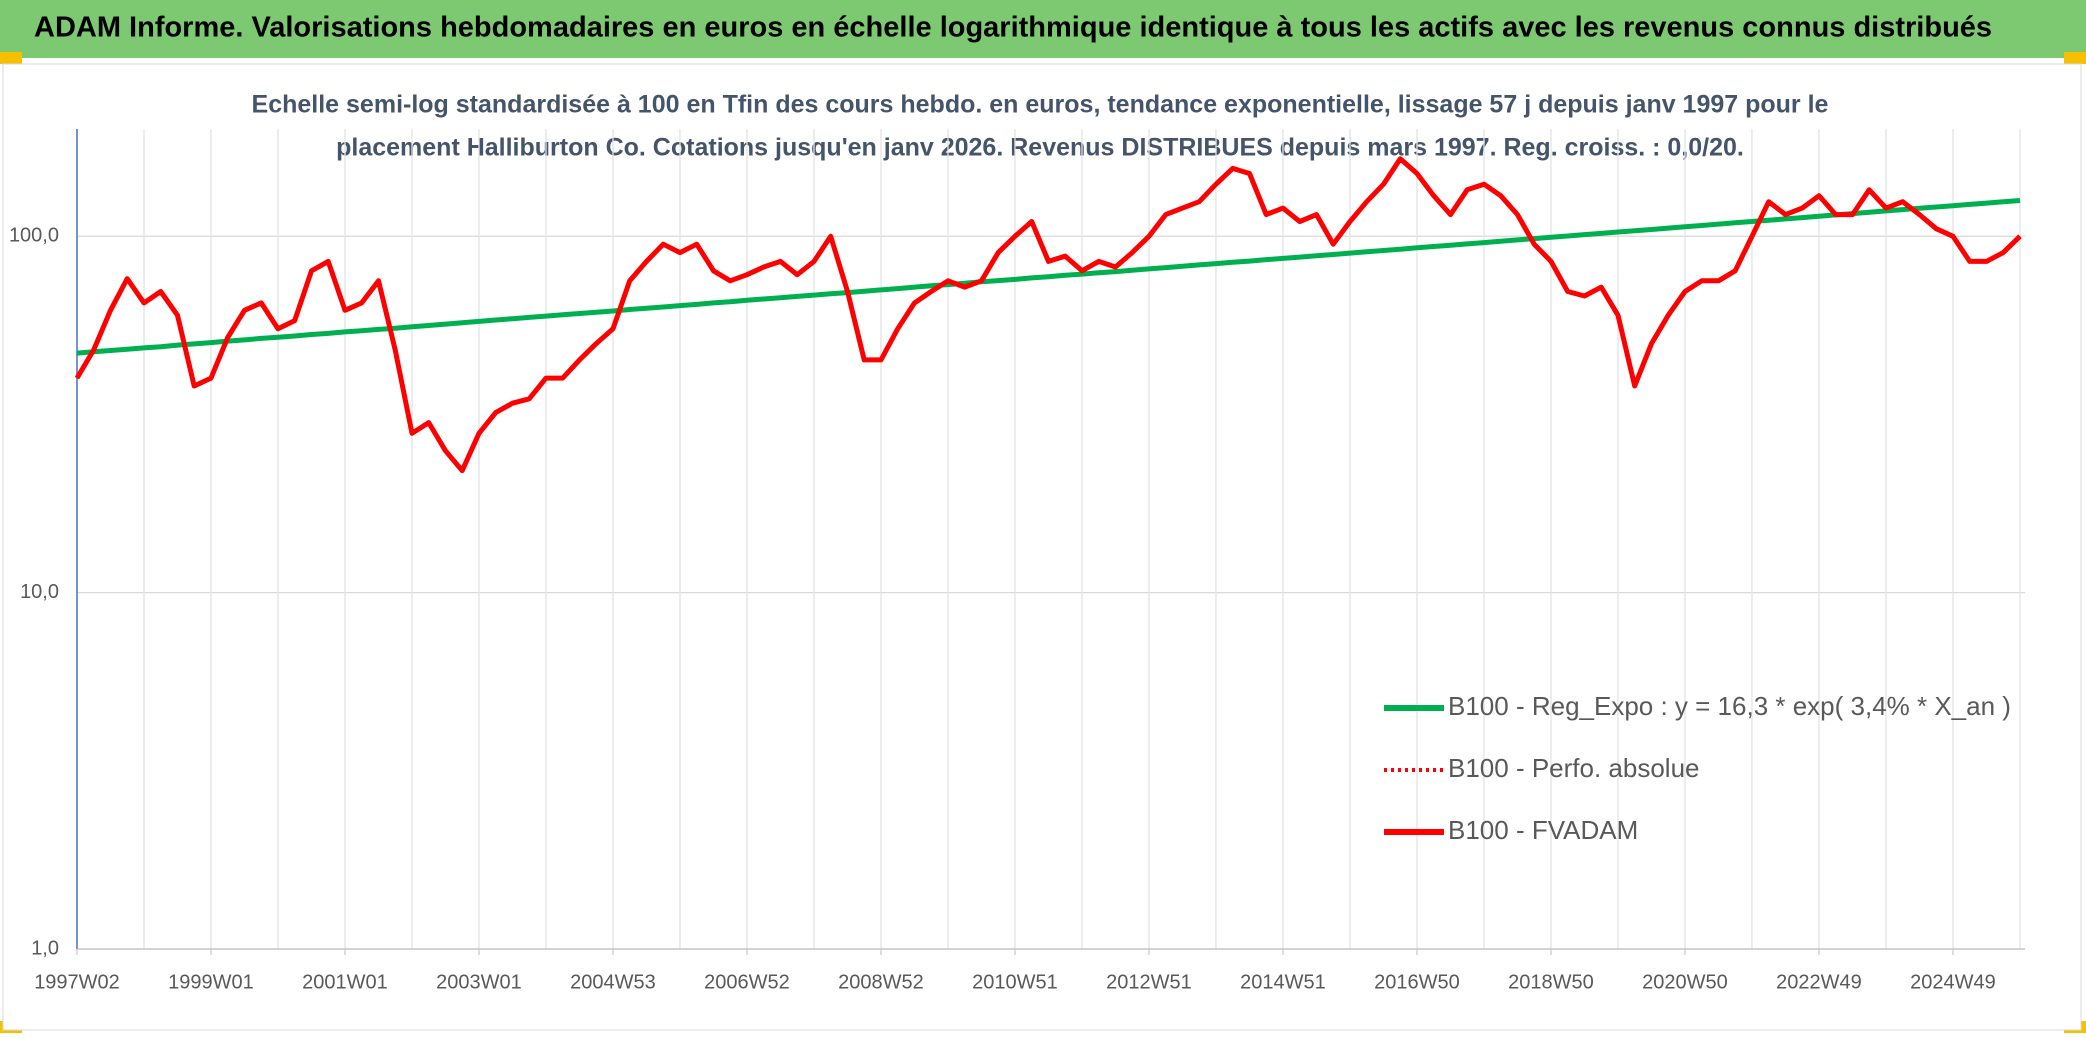 Image resolution: width=2086 pixels, height=1038 pixels. What do you see at coordinates (45, 948) in the screenshot?
I see `y-tick-label: 1,0` at bounding box center [45, 948].